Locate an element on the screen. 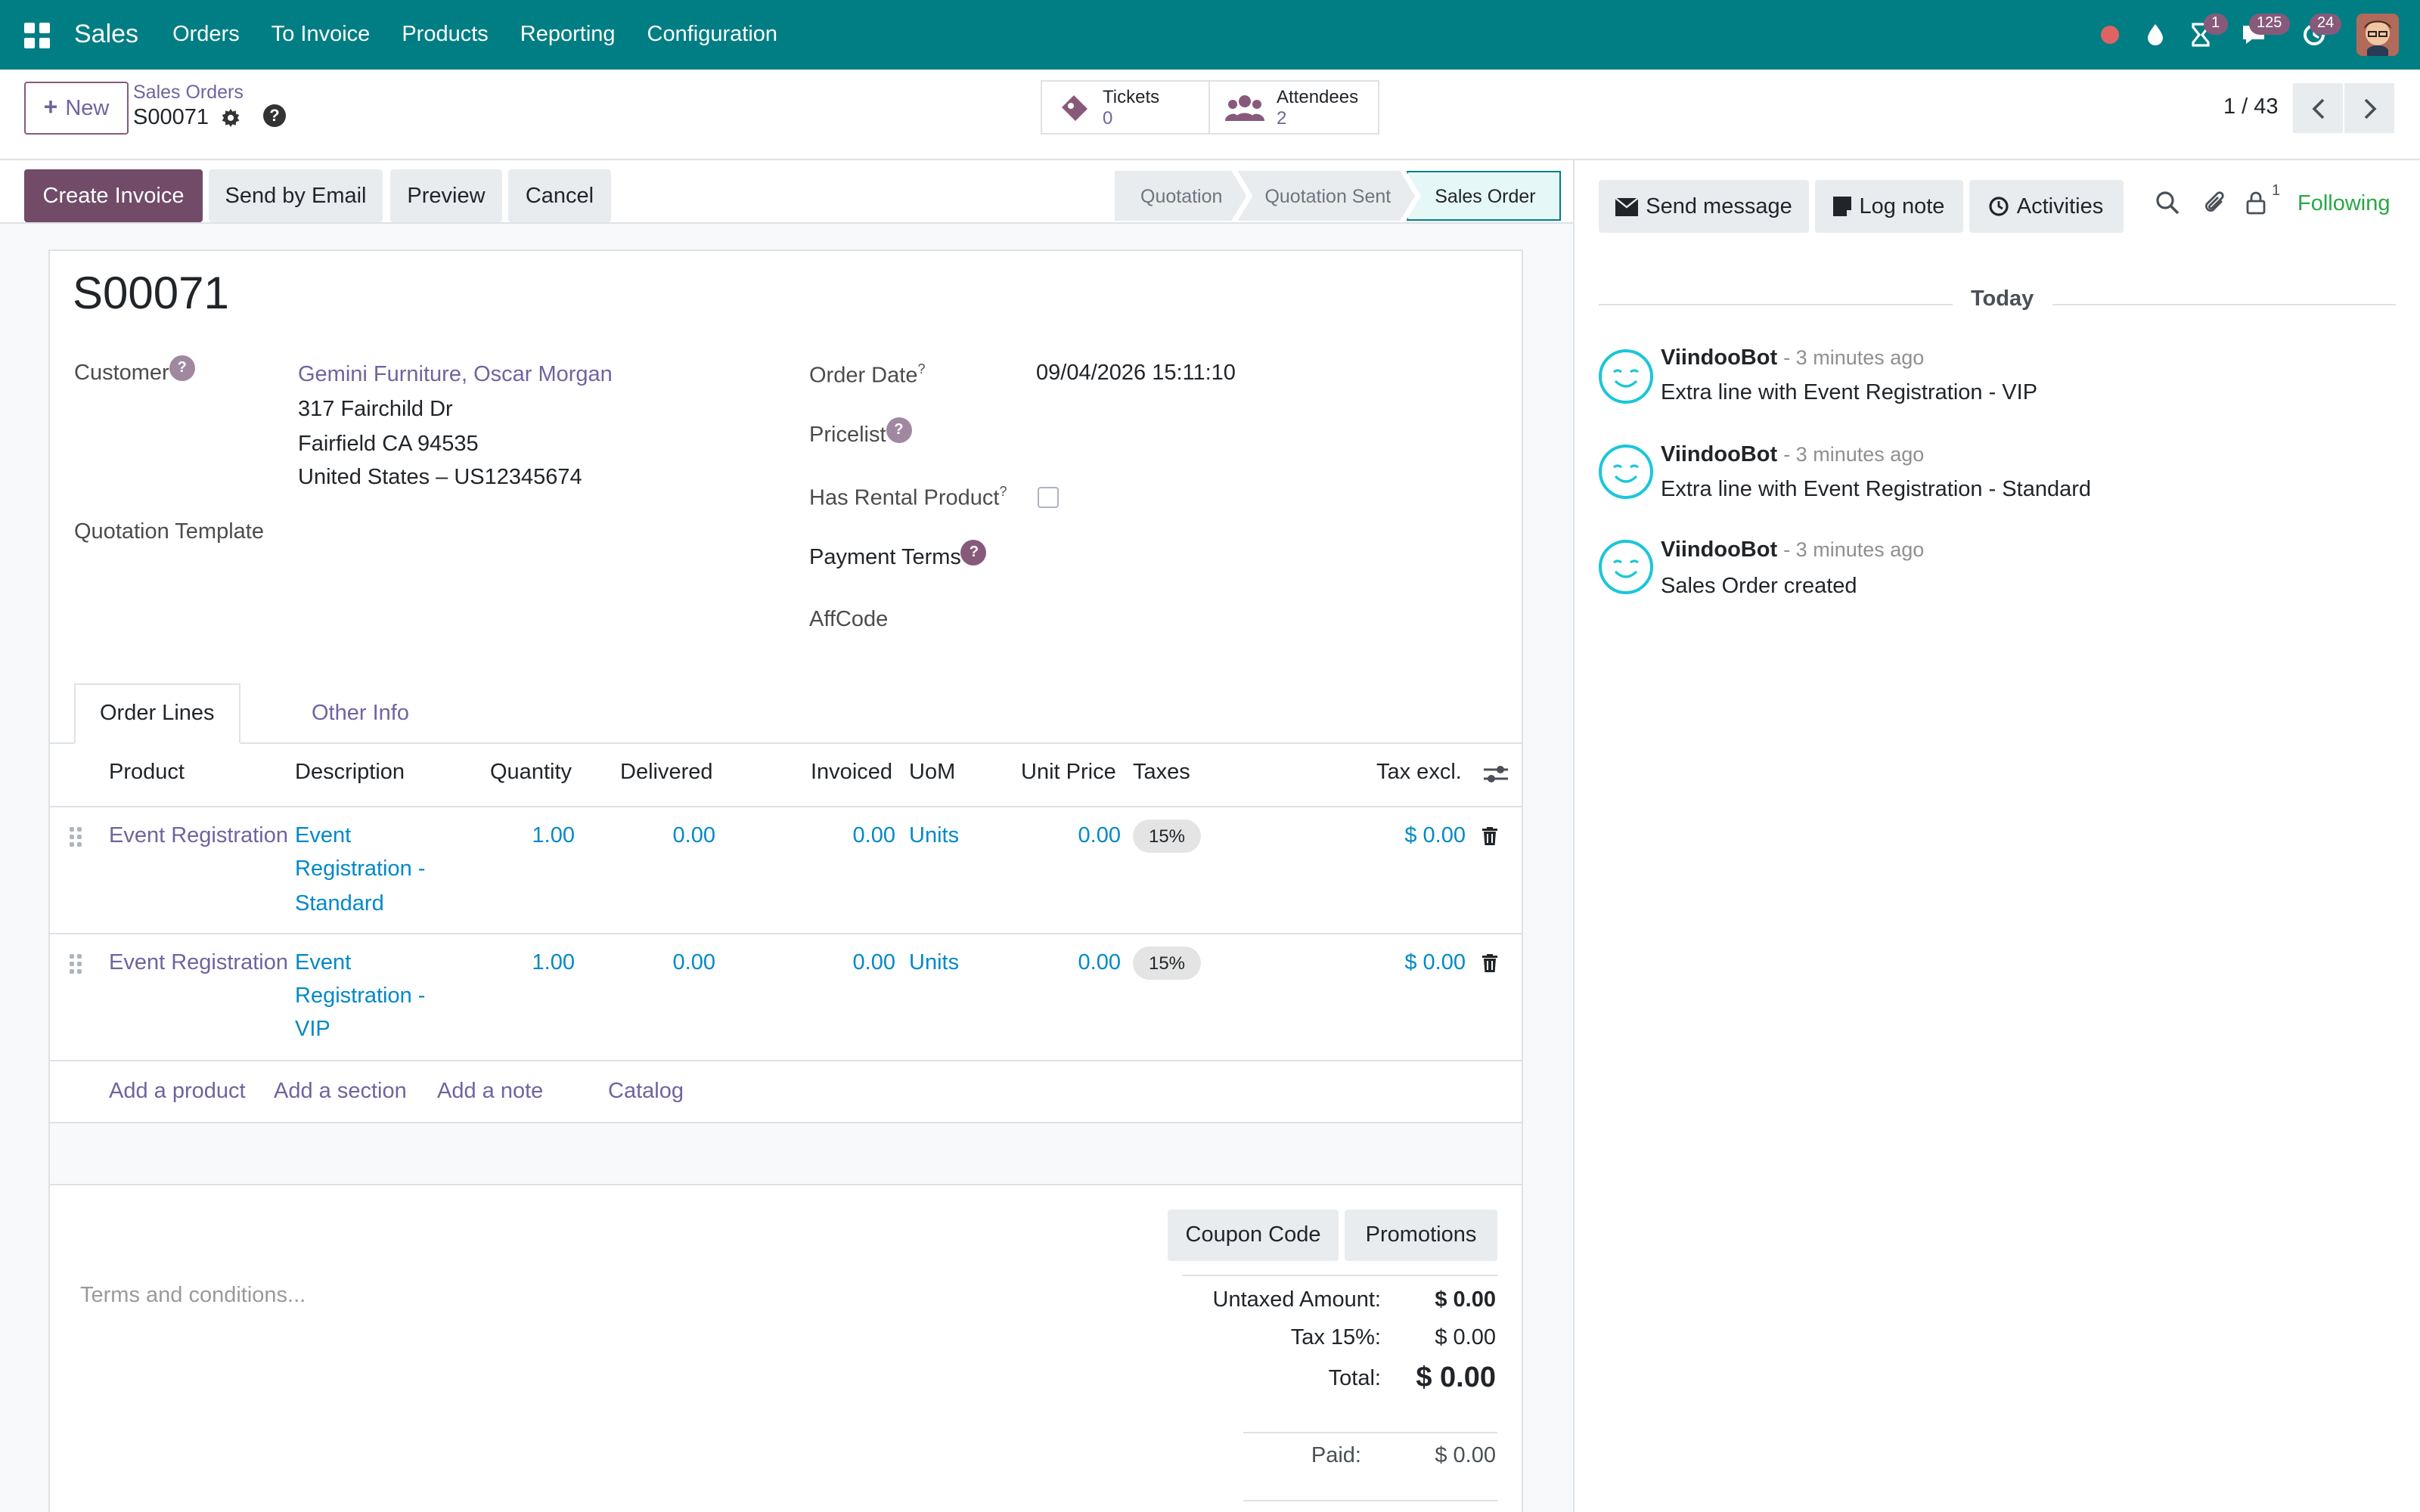 This screenshot has width=2420, height=1512. customer-name: Gemini Furniture, Oscar Morgan is located at coordinates (455, 375).